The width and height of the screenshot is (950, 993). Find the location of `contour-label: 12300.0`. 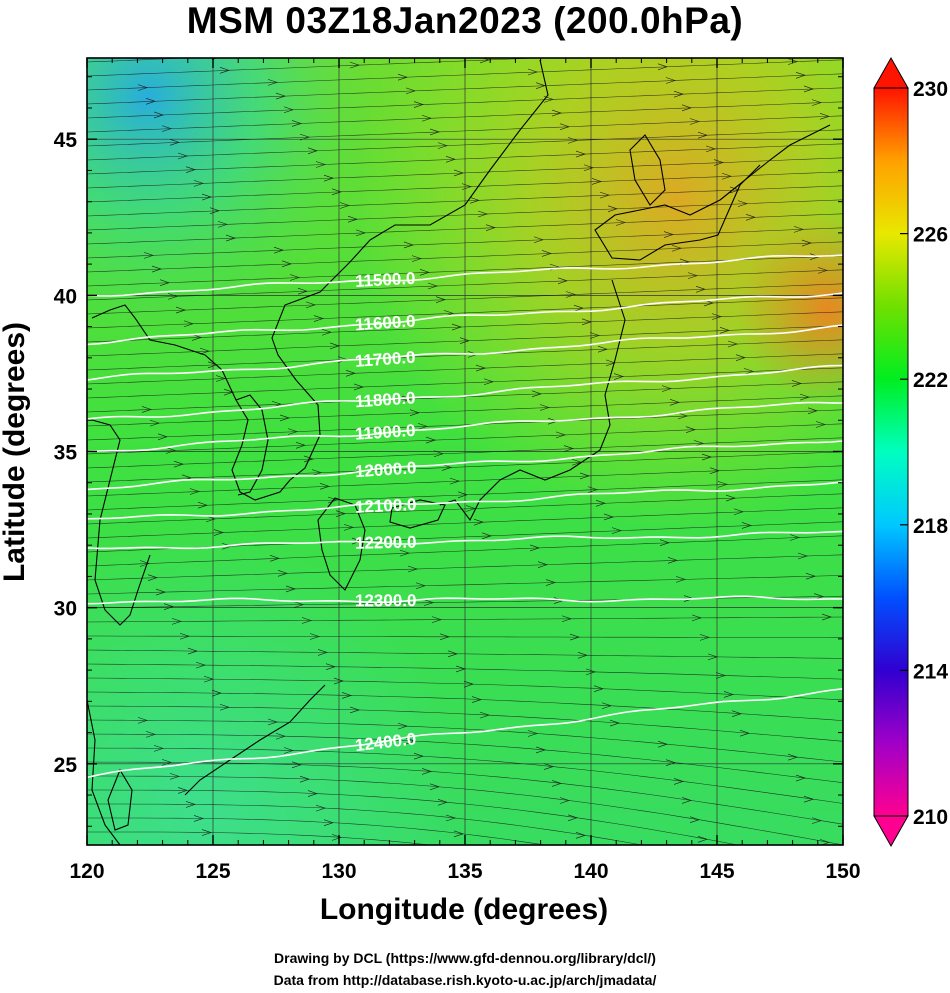

contour-label: 12300.0 is located at coordinates (386, 600).